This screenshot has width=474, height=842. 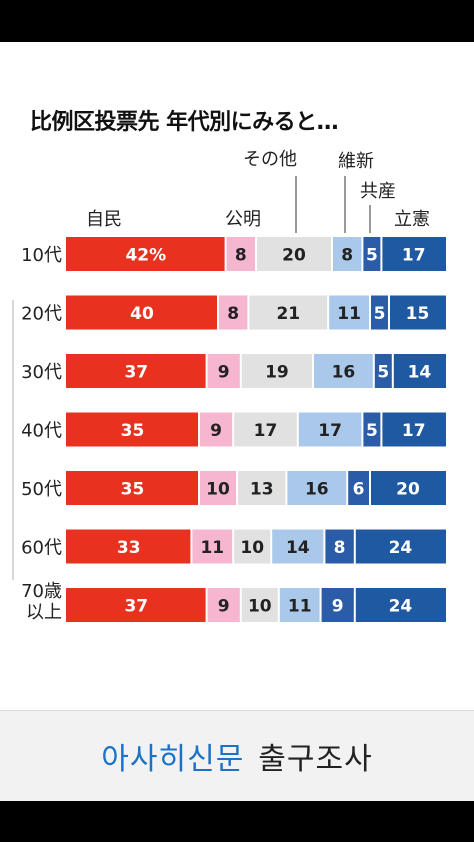 I want to click on data-label: 13, so click(x=262, y=490).